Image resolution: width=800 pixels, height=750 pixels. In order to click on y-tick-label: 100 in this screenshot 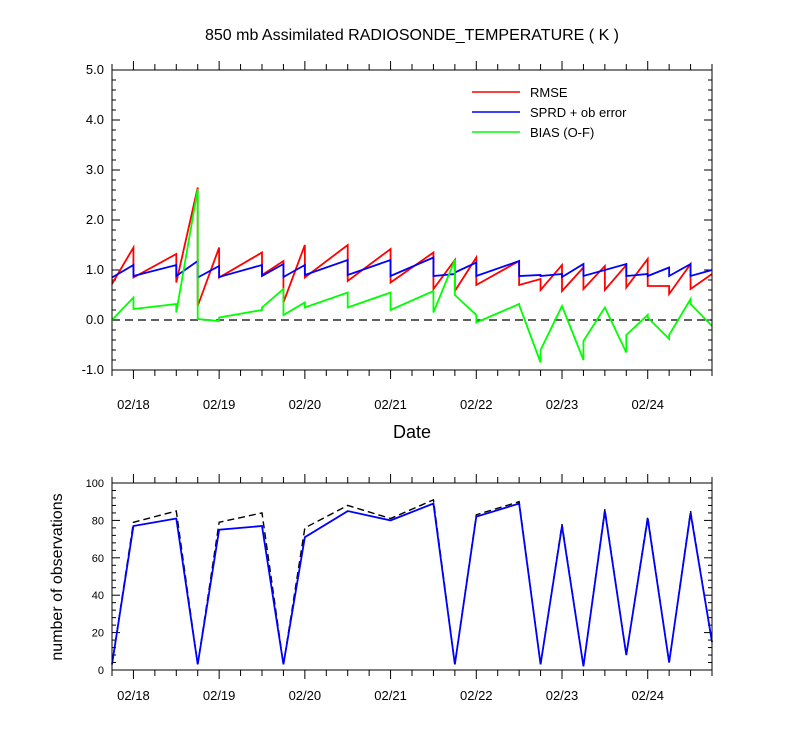, I will do `click(95, 484)`.